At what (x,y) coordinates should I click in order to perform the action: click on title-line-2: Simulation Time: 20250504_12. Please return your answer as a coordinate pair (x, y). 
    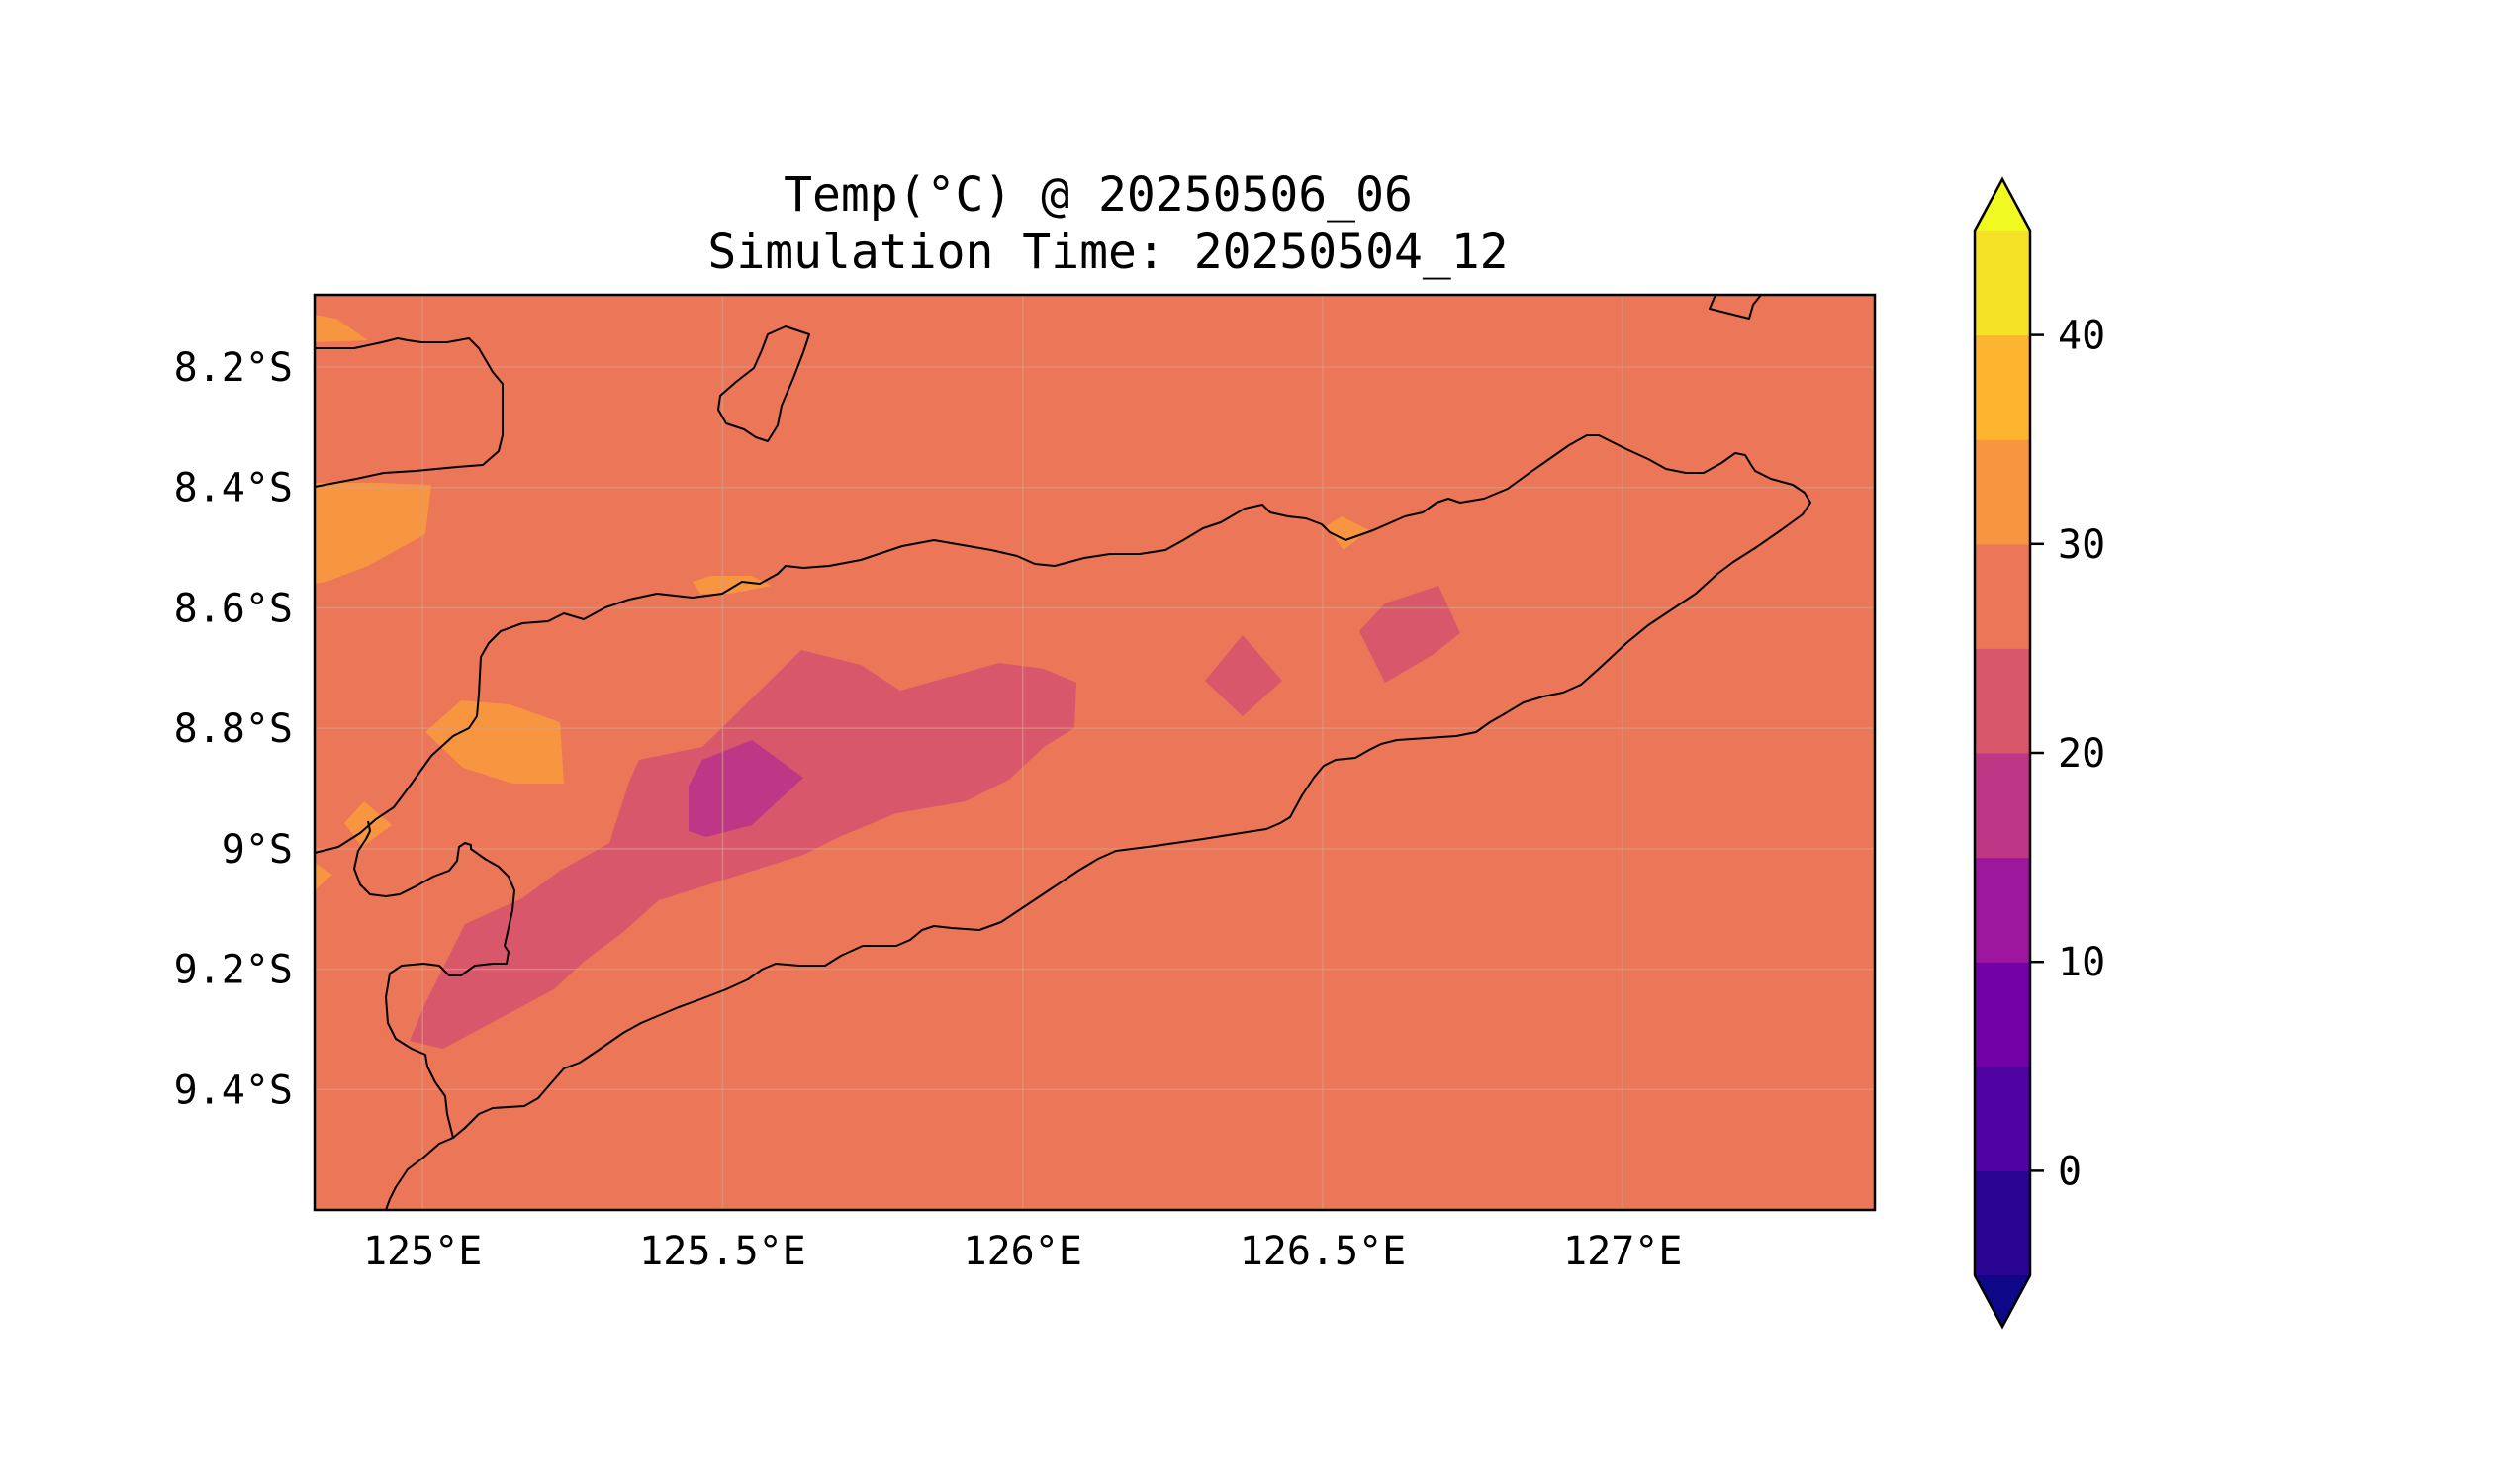
    Looking at the image, I should click on (1107, 252).